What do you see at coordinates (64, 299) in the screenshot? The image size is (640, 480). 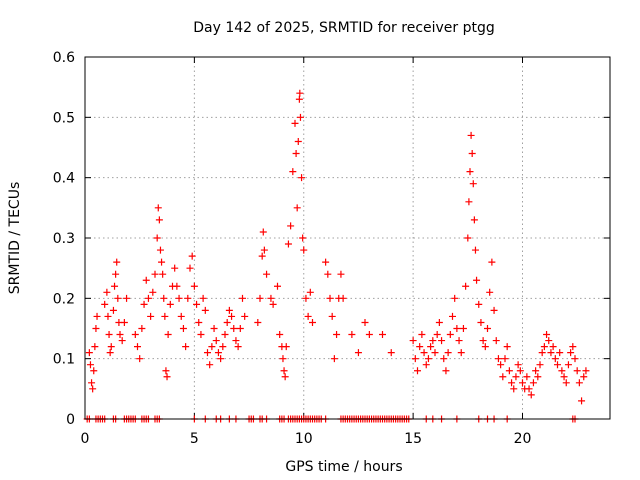 I see `y-tick-label: 0.2` at bounding box center [64, 299].